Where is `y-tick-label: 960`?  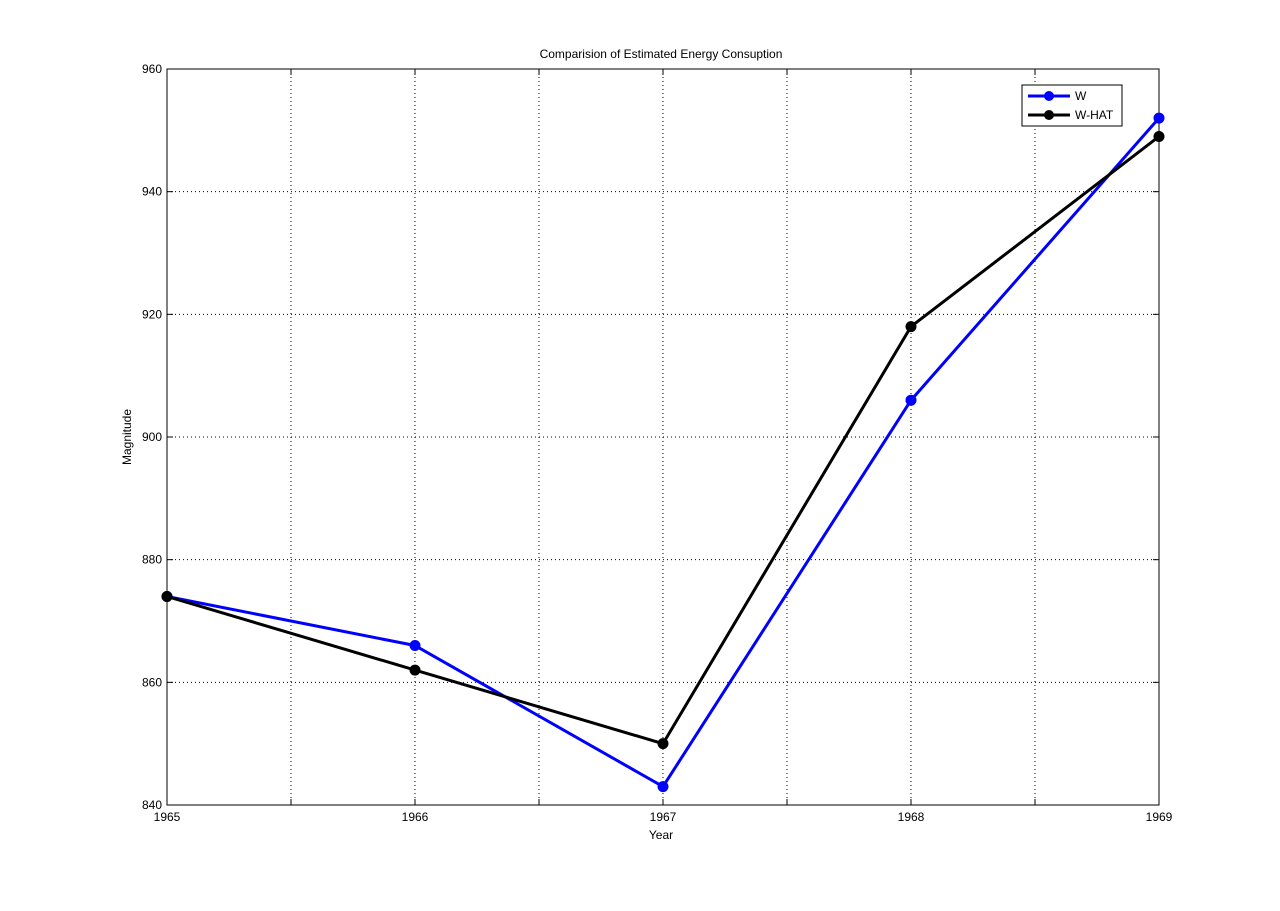
y-tick-label: 960 is located at coordinates (152, 69).